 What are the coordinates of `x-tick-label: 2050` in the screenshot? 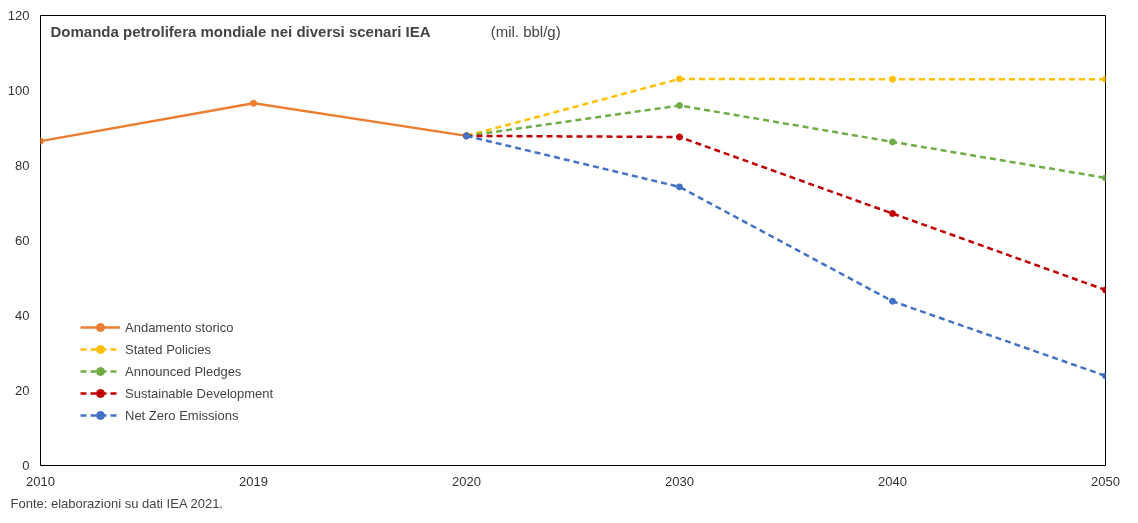 It's located at (1105, 481).